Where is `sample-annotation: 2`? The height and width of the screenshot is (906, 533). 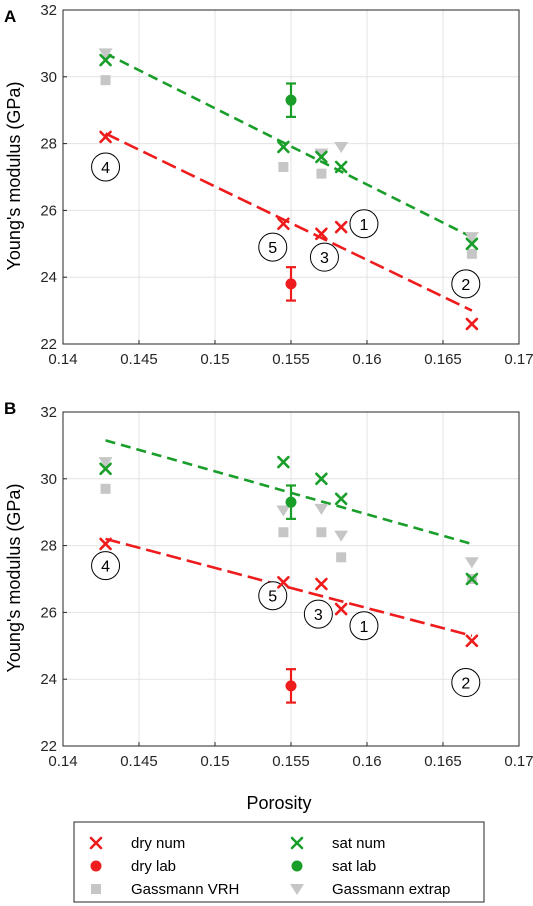
sample-annotation: 2 is located at coordinates (466, 683).